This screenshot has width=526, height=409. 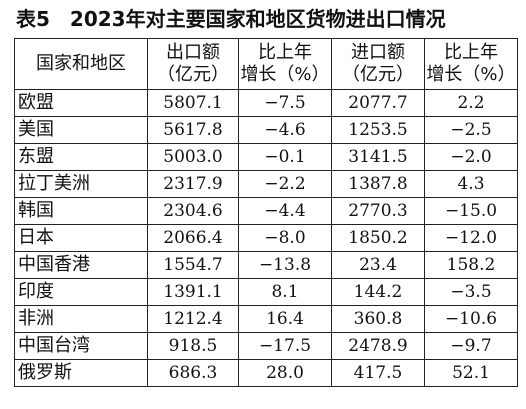 What do you see at coordinates (471, 211) in the screenshot?
I see `import-growth-cell: −15.0` at bounding box center [471, 211].